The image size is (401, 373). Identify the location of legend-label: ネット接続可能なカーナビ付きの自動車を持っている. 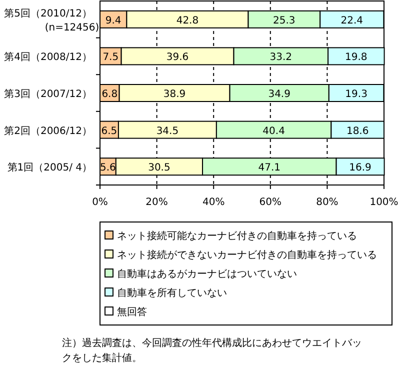
(237, 236).